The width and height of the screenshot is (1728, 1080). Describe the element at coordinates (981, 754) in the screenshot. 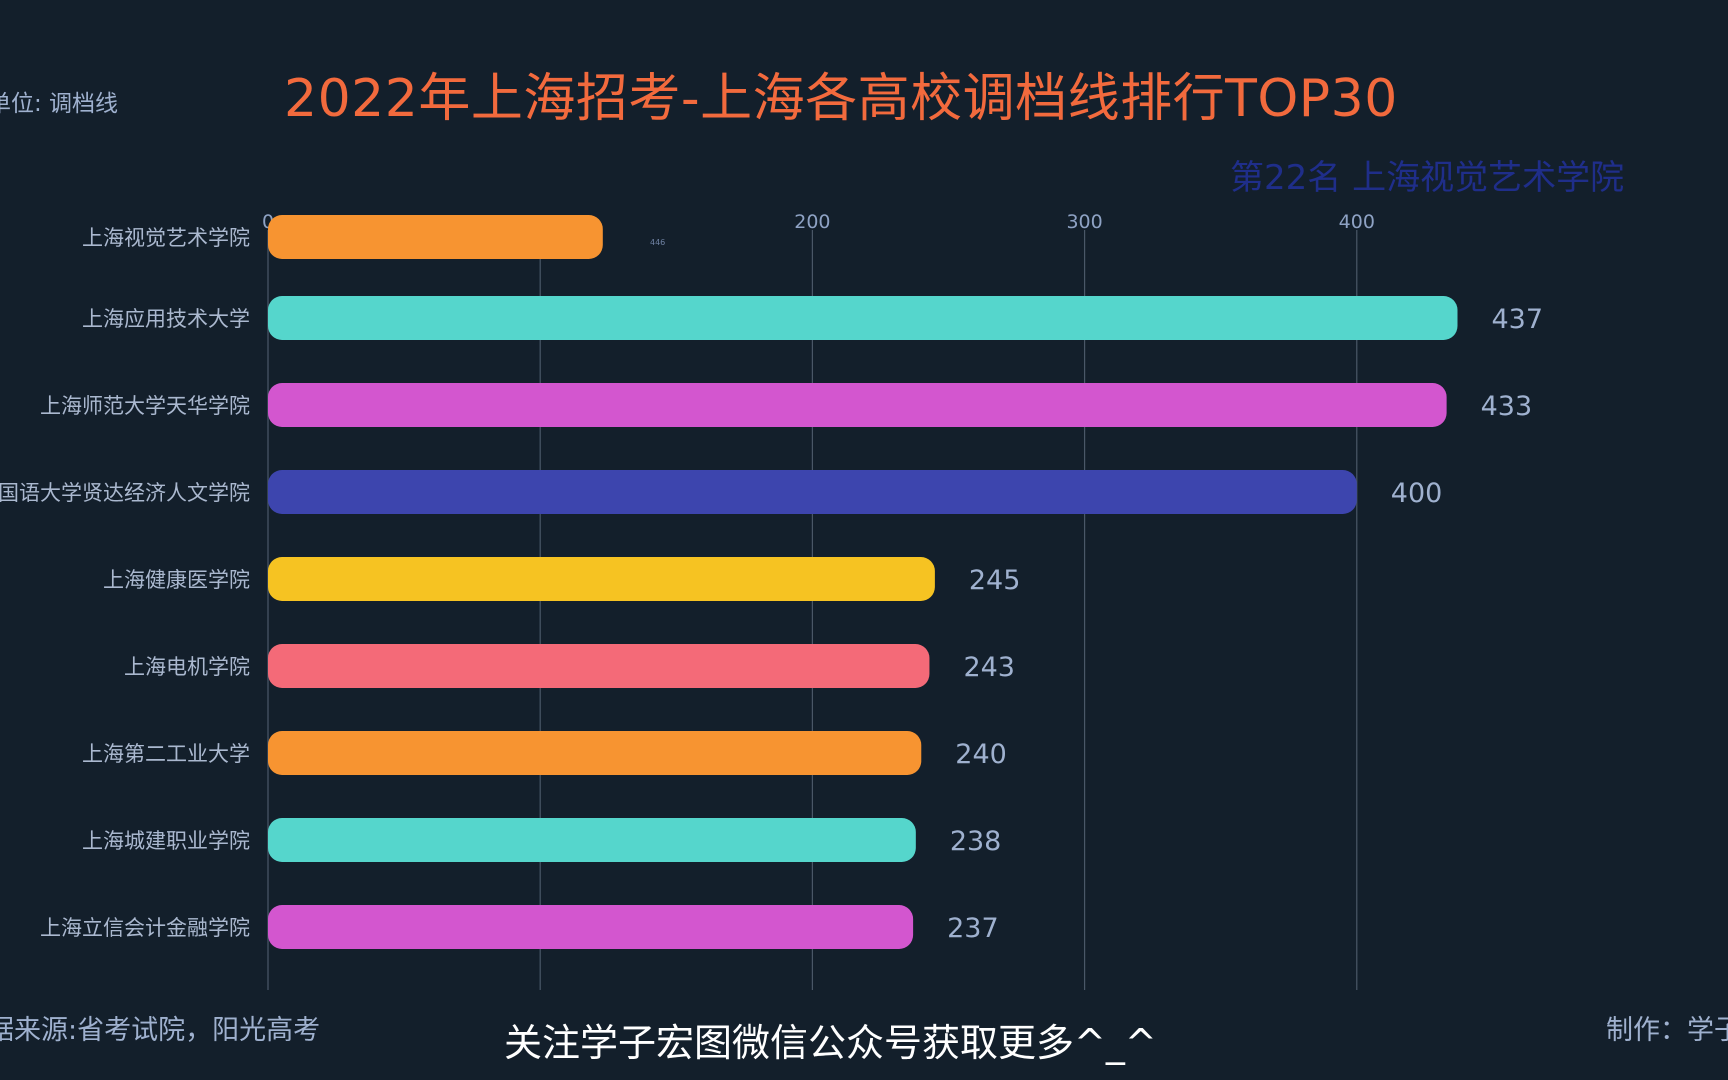

I see `value-label: 240` at that location.